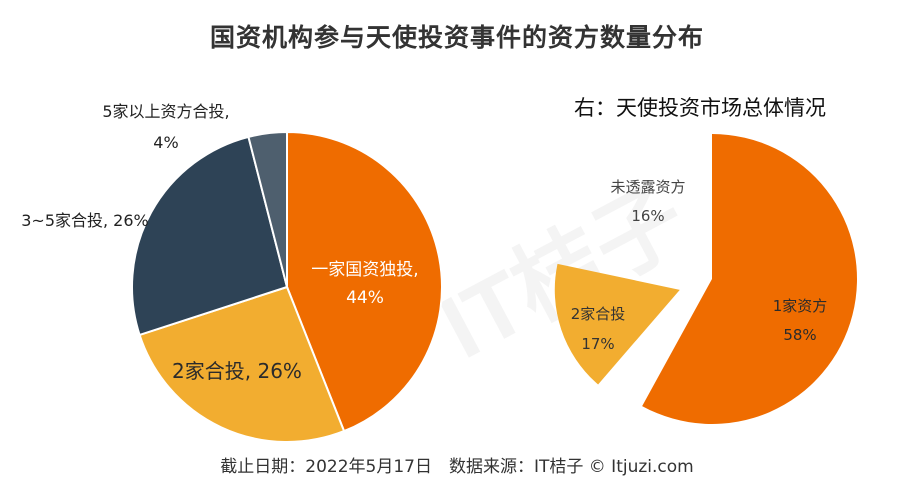  What do you see at coordinates (85, 220) in the screenshot?
I see `left-label-2: 3~5家合投, 26%` at bounding box center [85, 220].